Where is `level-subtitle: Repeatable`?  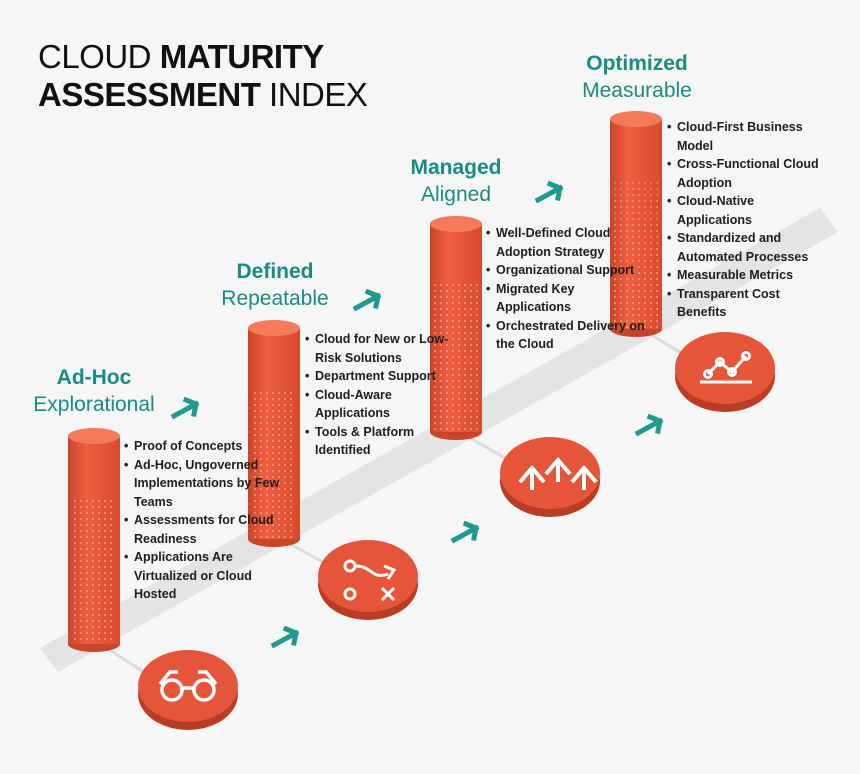
level-subtitle: Repeatable is located at coordinates (275, 298).